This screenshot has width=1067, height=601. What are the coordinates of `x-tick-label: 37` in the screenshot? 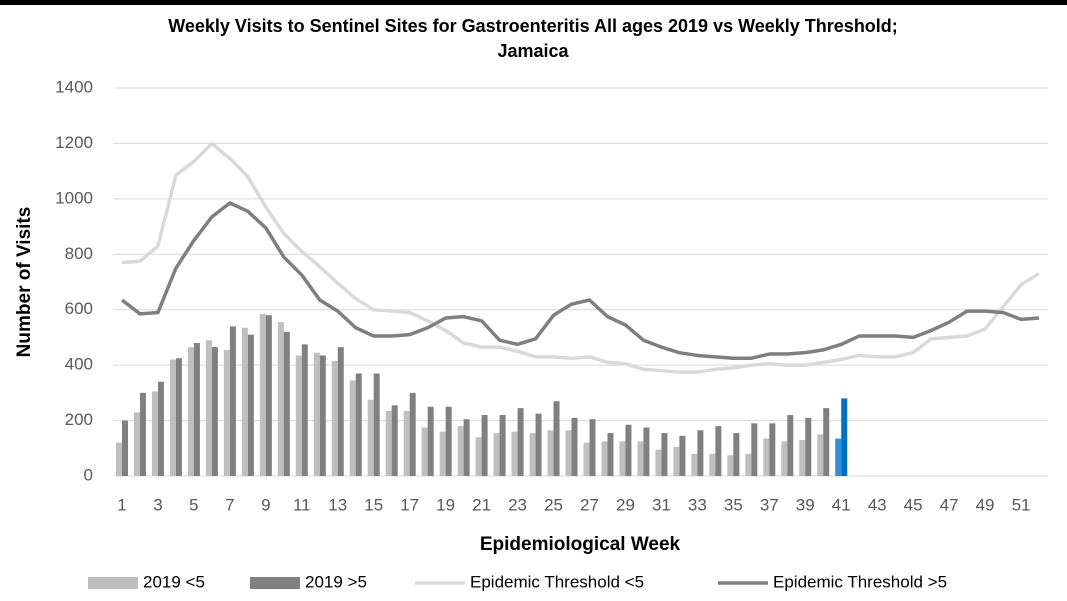 It's located at (769, 504).